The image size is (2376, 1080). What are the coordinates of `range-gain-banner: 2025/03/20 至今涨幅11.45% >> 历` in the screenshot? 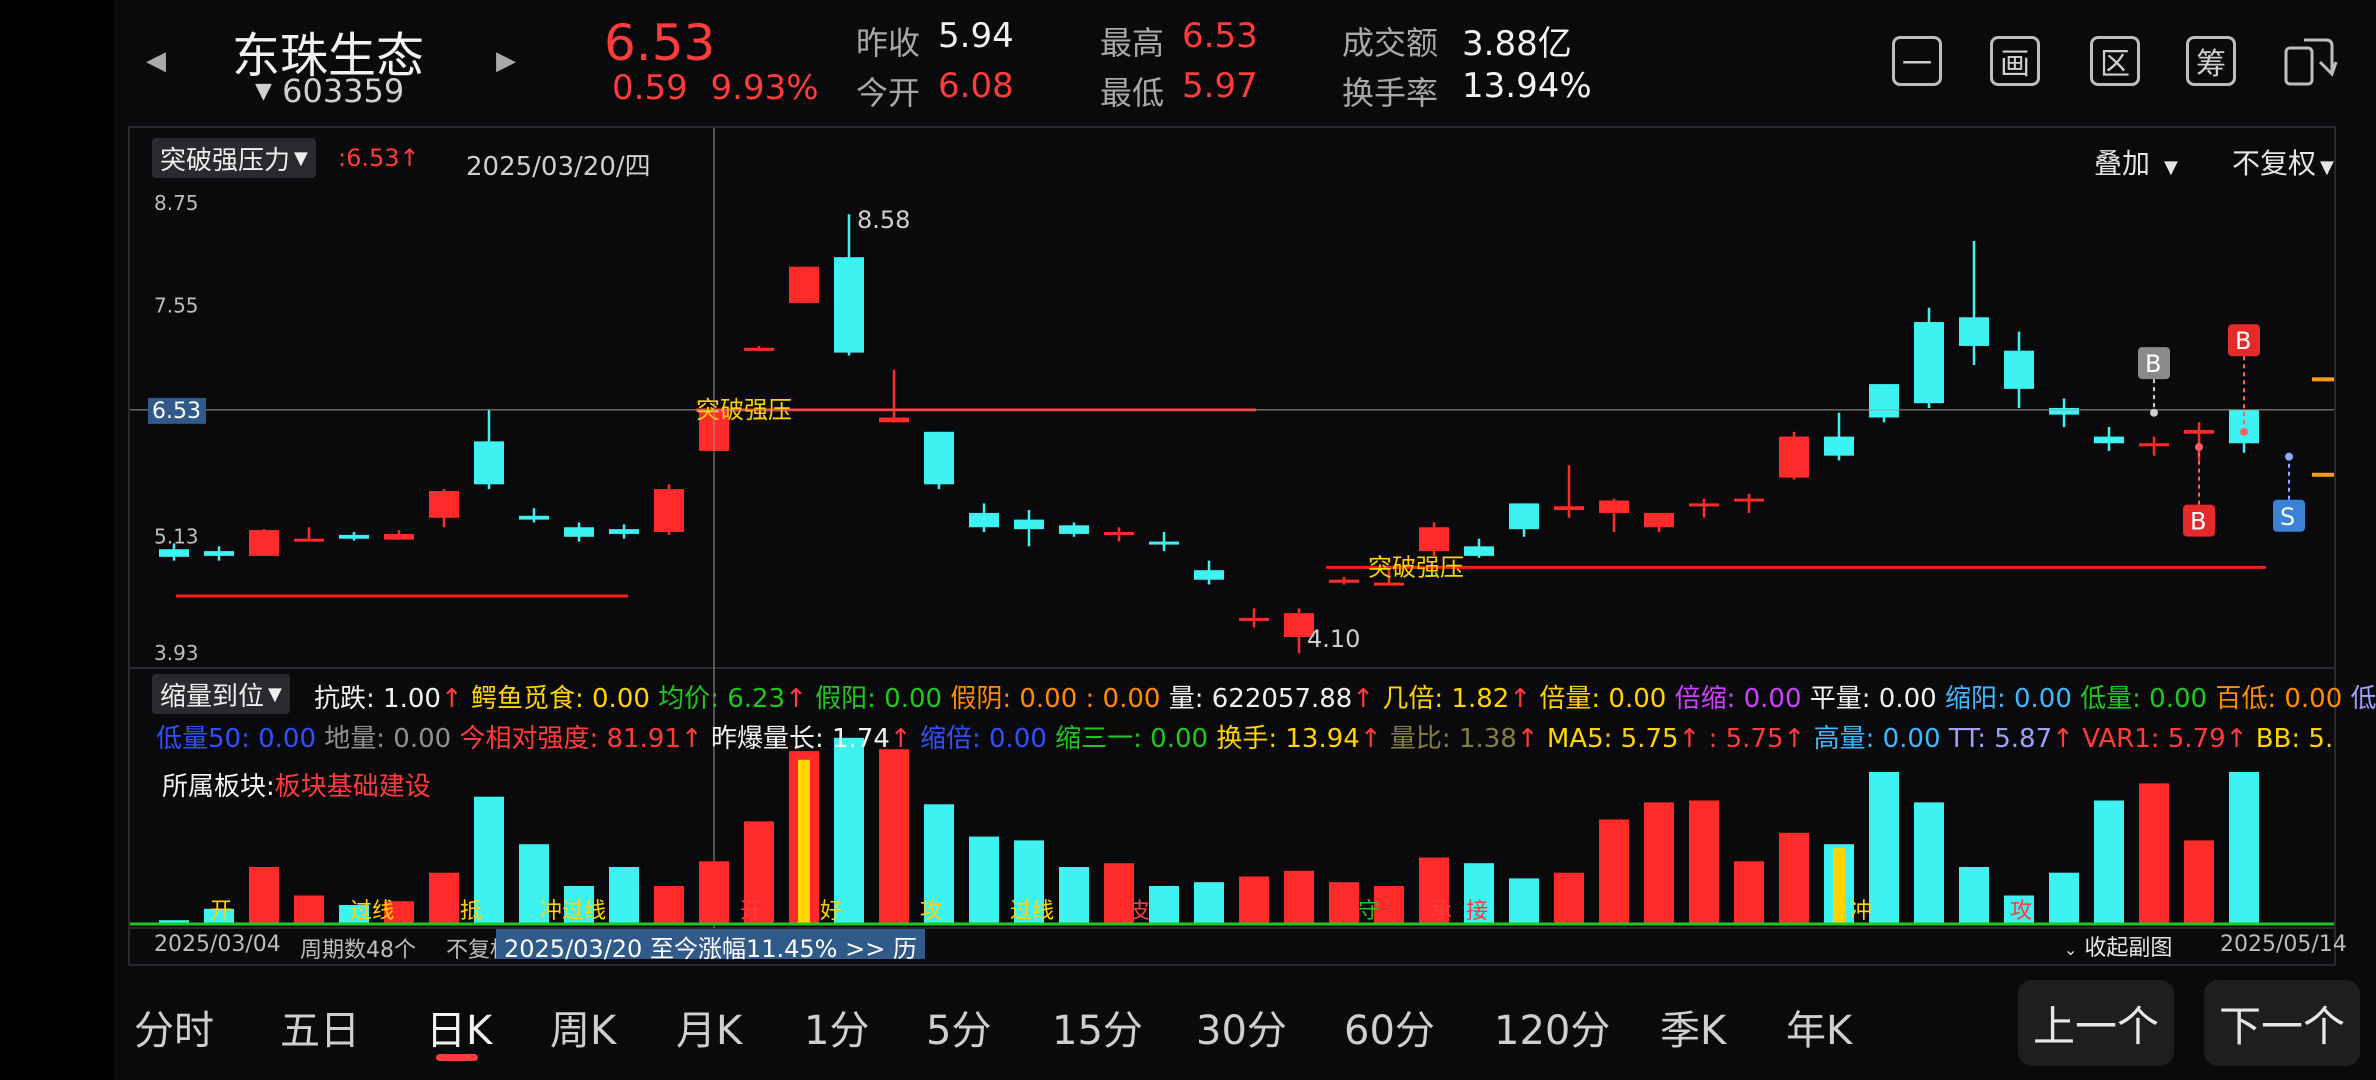 It's located at (710, 946).